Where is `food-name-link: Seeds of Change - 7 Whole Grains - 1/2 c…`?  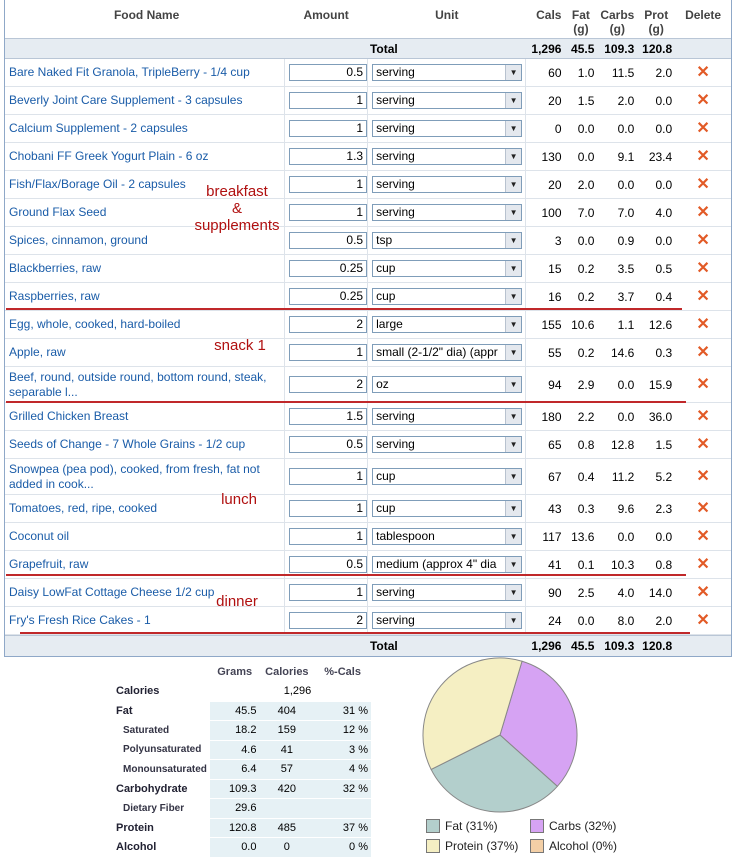 food-name-link: Seeds of Change - 7 Whole Grains - 1/2 c… is located at coordinates (127, 444).